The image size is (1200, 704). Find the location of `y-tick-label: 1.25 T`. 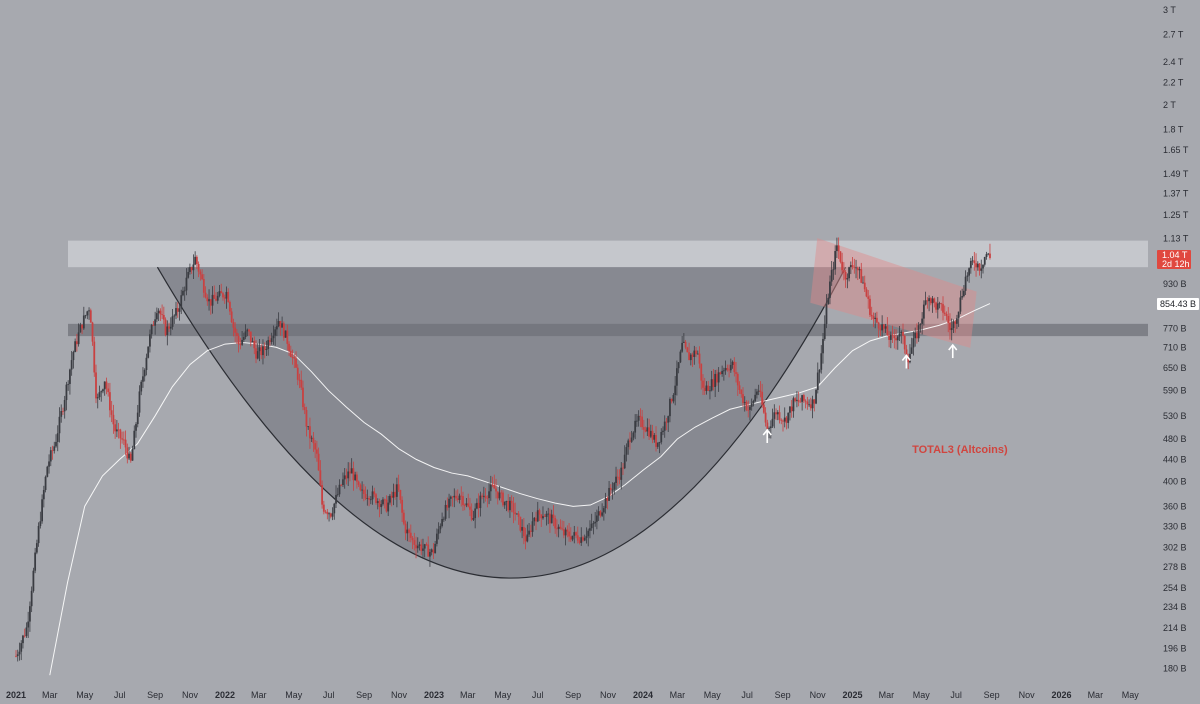

y-tick-label: 1.25 T is located at coordinates (1176, 215).